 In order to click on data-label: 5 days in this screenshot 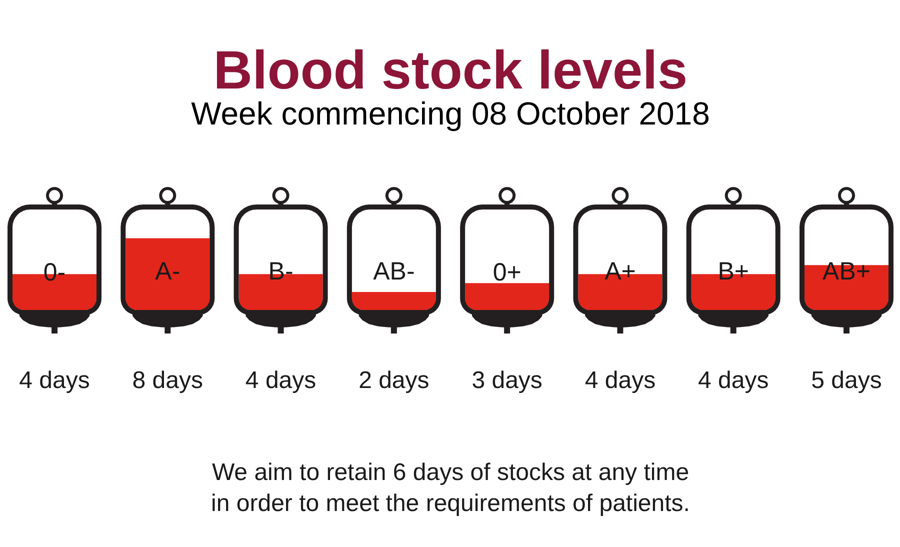, I will do `click(846, 380)`.